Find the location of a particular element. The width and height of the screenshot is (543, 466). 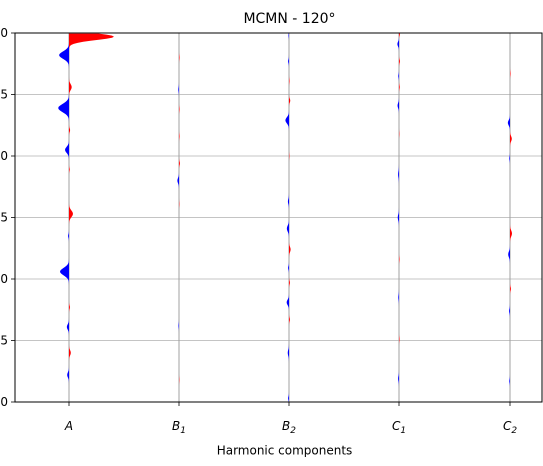

x-tick-label: B2 is located at coordinates (289, 427).